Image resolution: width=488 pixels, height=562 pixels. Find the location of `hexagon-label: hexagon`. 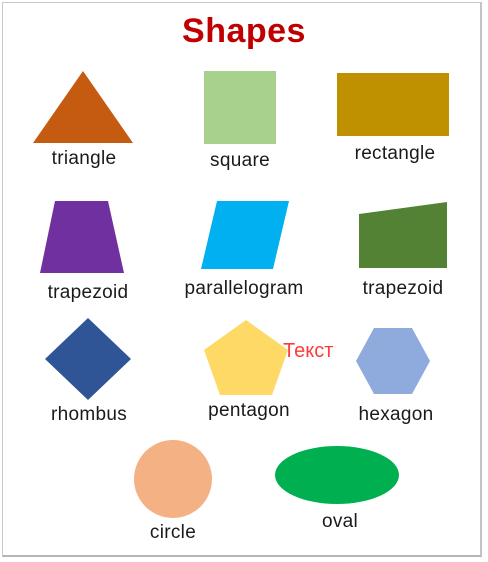

hexagon-label: hexagon is located at coordinates (396, 414).